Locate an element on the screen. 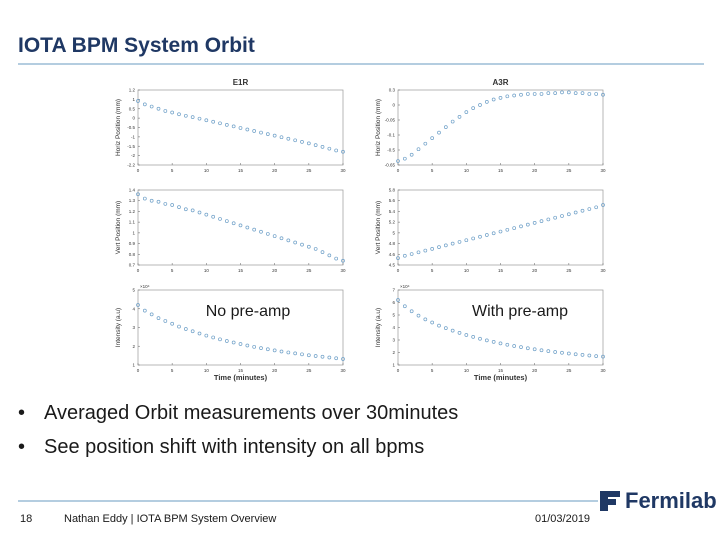  y-tick-label: 0 is located at coordinates (393, 105).